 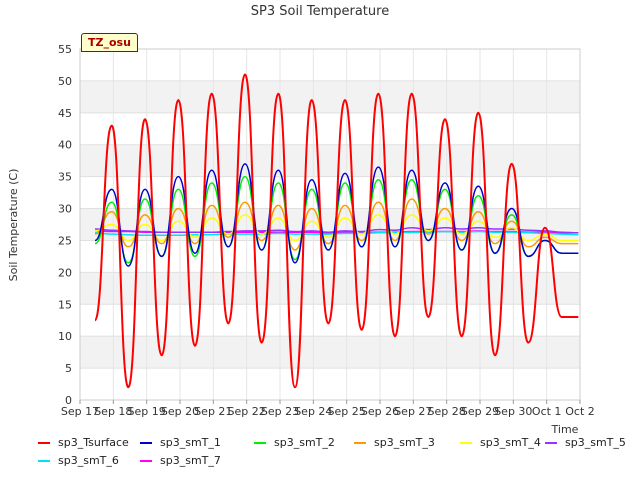 I want to click on y-tick-label: 45, so click(x=65, y=113).